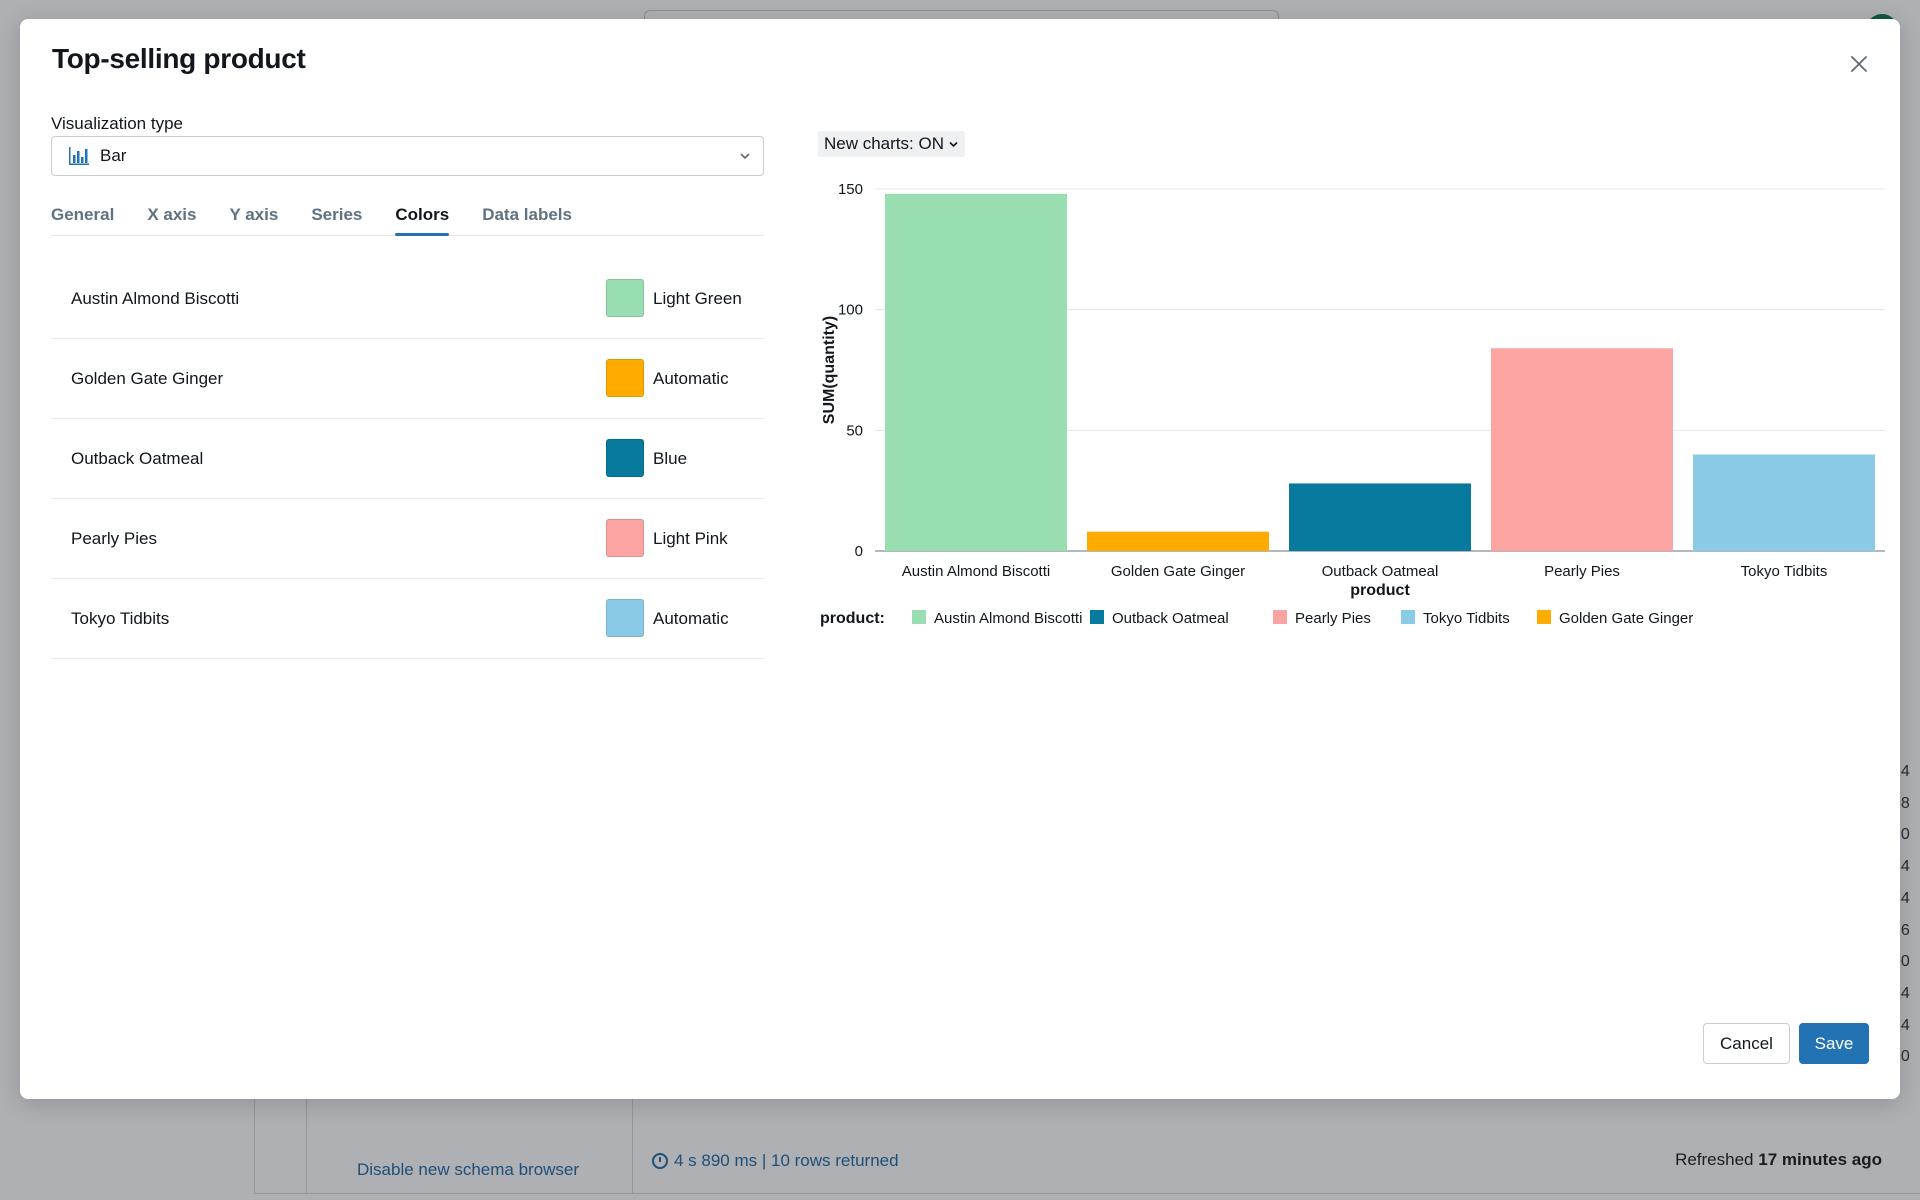 The image size is (1920, 1200). I want to click on save-button: Save, so click(1834, 1043).